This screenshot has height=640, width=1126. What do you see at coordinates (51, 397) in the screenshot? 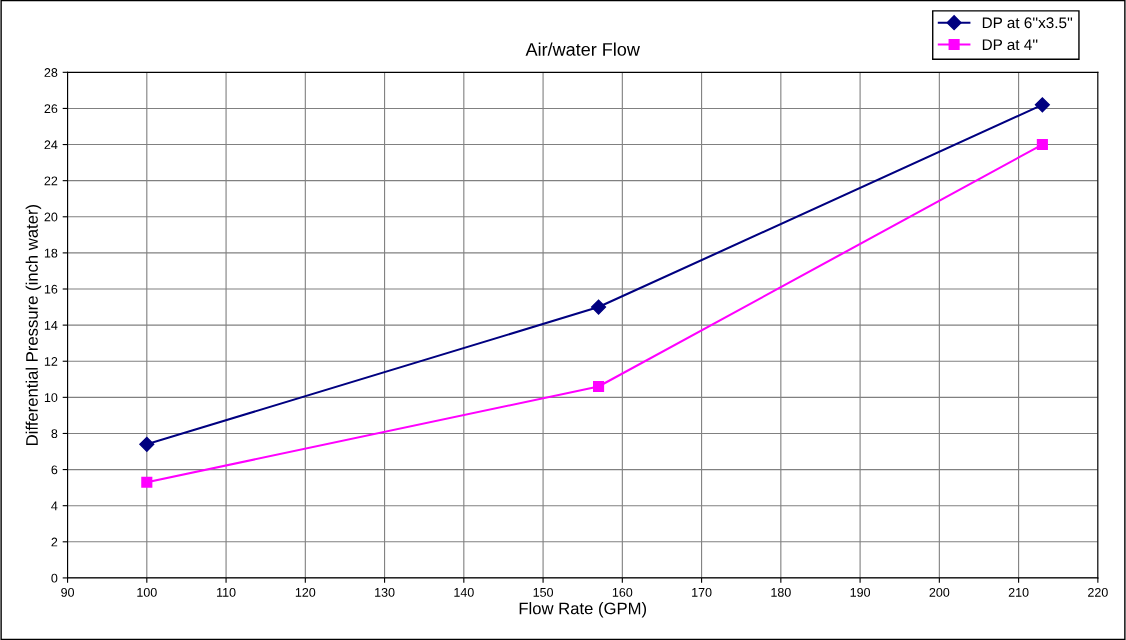
I see `y-tick-label: 10` at bounding box center [51, 397].